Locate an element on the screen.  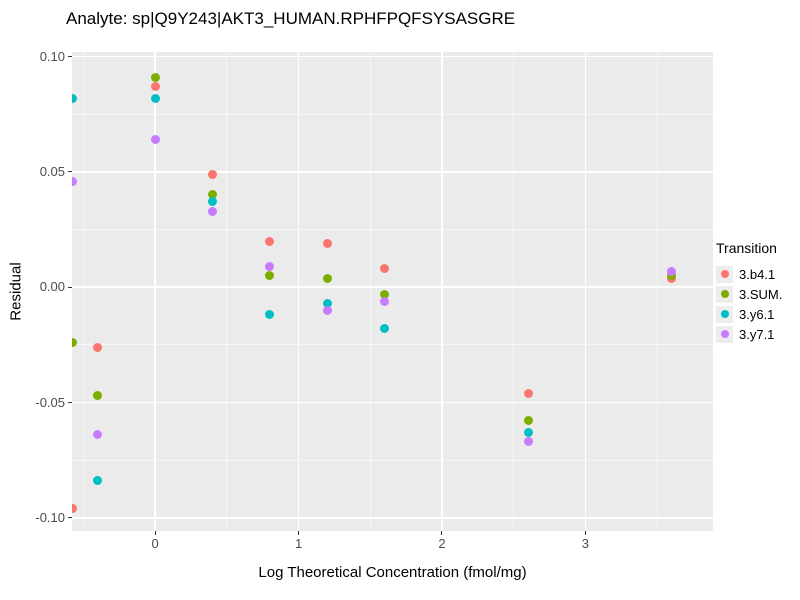
x-tick-label: 3 is located at coordinates (585, 543).